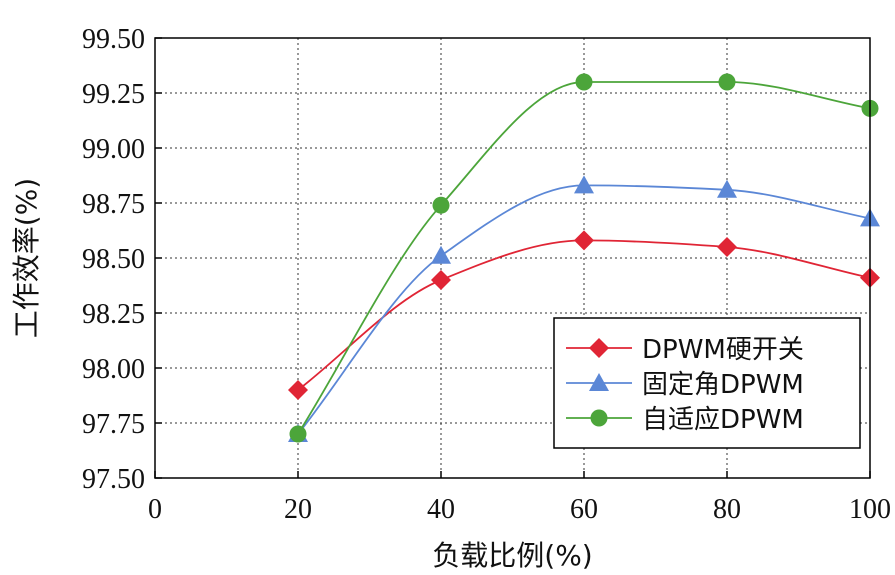  I want to click on y-tick-label: 98.25, so click(113, 314).